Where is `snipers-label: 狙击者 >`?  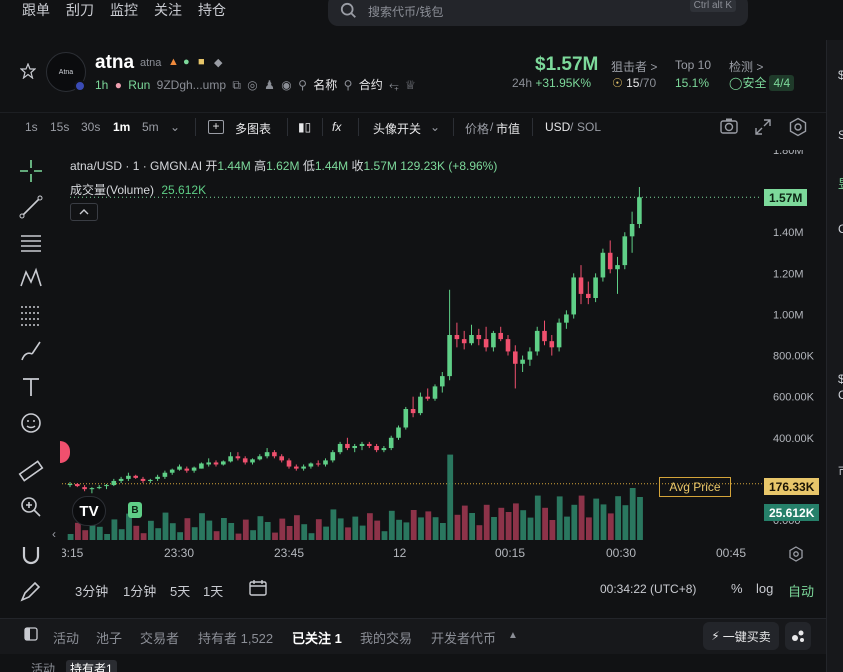
snipers-label: 狙击者 > is located at coordinates (634, 67).